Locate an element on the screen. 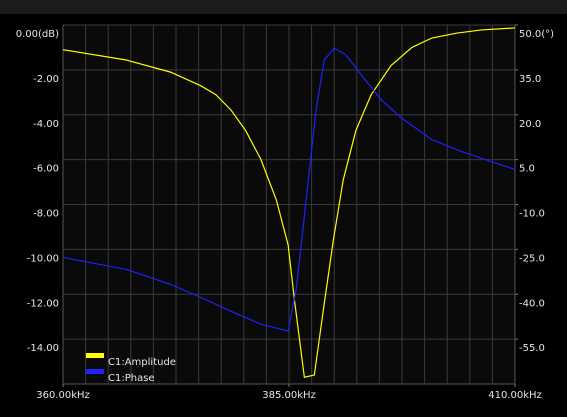 This screenshot has height=417, width=567. y-tick-label: -4.00 is located at coordinates (46, 124).